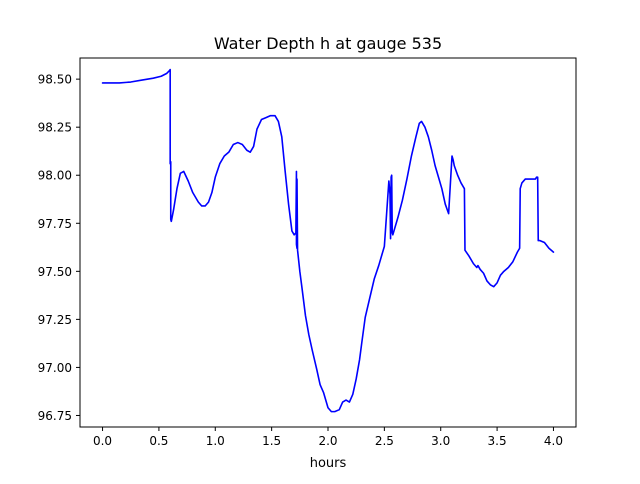 The image size is (640, 484). I want to click on x-tick-label: 1.0, so click(215, 441).